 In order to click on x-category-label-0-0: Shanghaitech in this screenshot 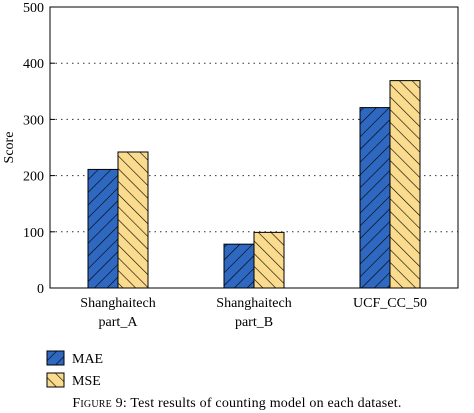, I will do `click(117, 303)`.